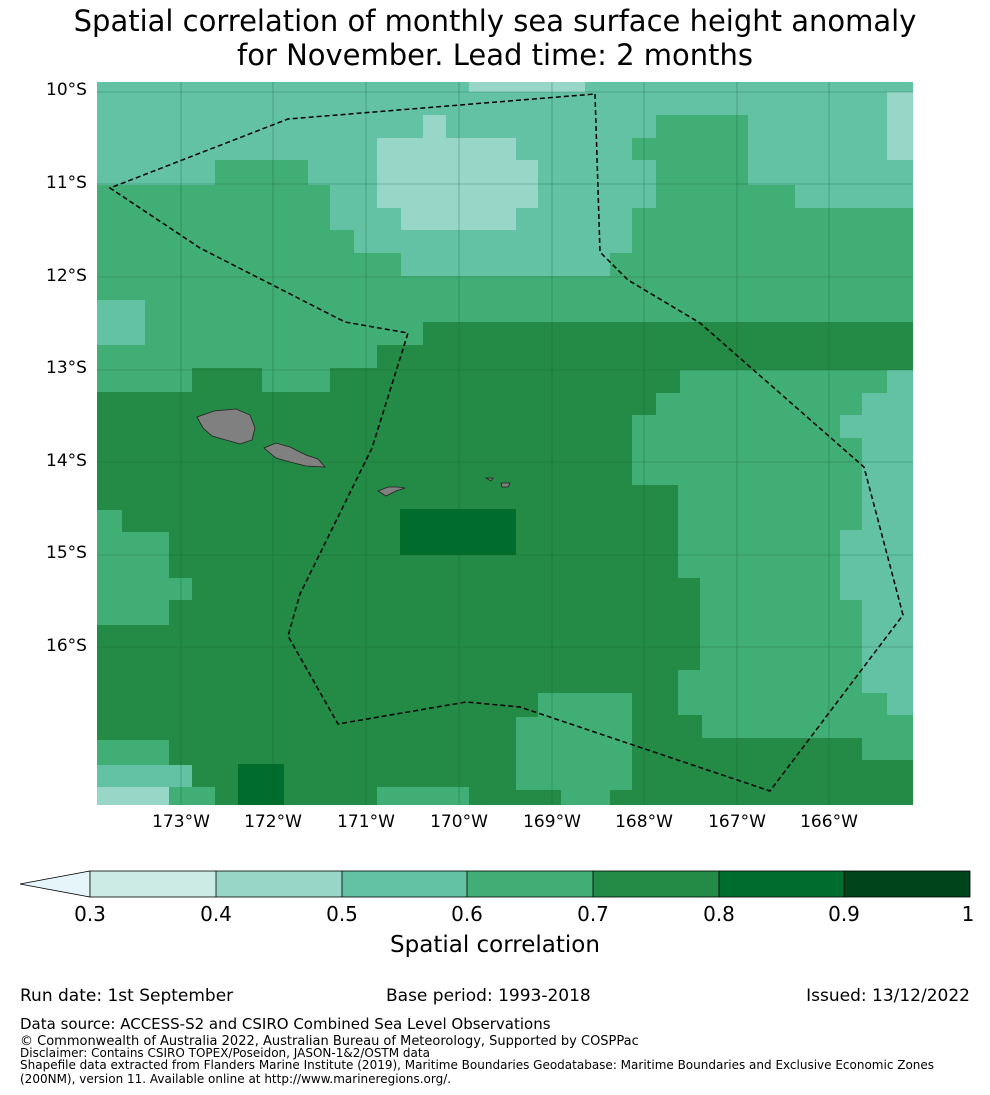 The width and height of the screenshot is (990, 1095). Describe the element at coordinates (844, 914) in the screenshot. I see `colorbar-tick: 0.9` at that location.